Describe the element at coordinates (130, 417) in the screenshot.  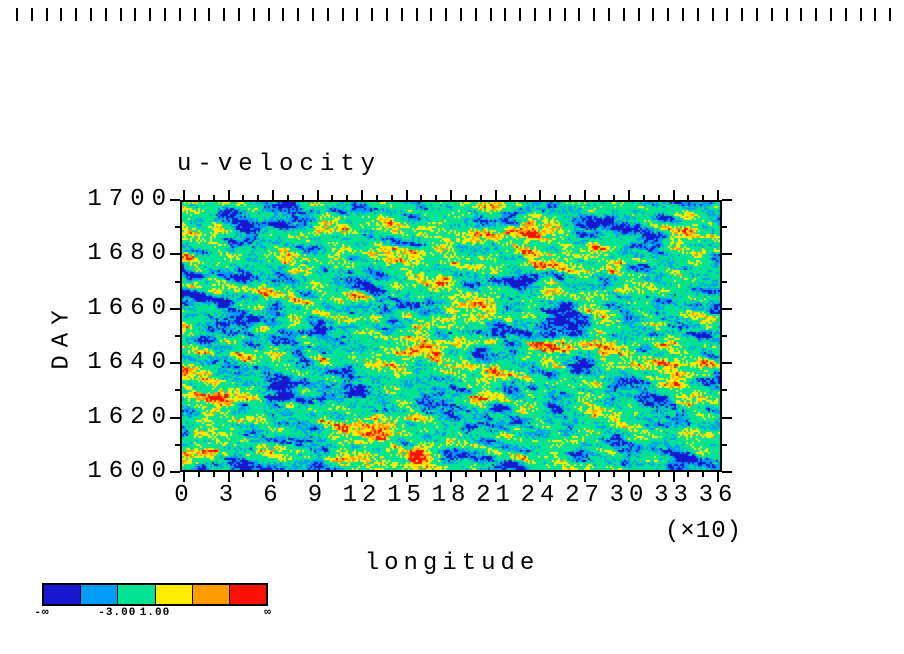
I see `y-tick-label: 1620` at that location.